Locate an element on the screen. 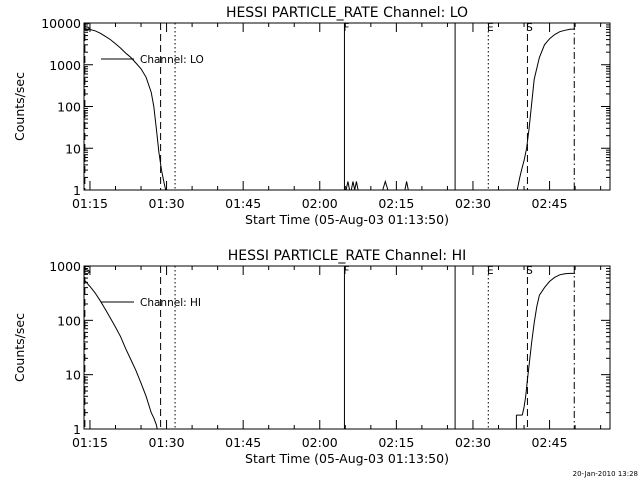 The width and height of the screenshot is (640, 480). chart-title: HESSI PARTICLE_RATE Channel: HI is located at coordinates (347, 256).